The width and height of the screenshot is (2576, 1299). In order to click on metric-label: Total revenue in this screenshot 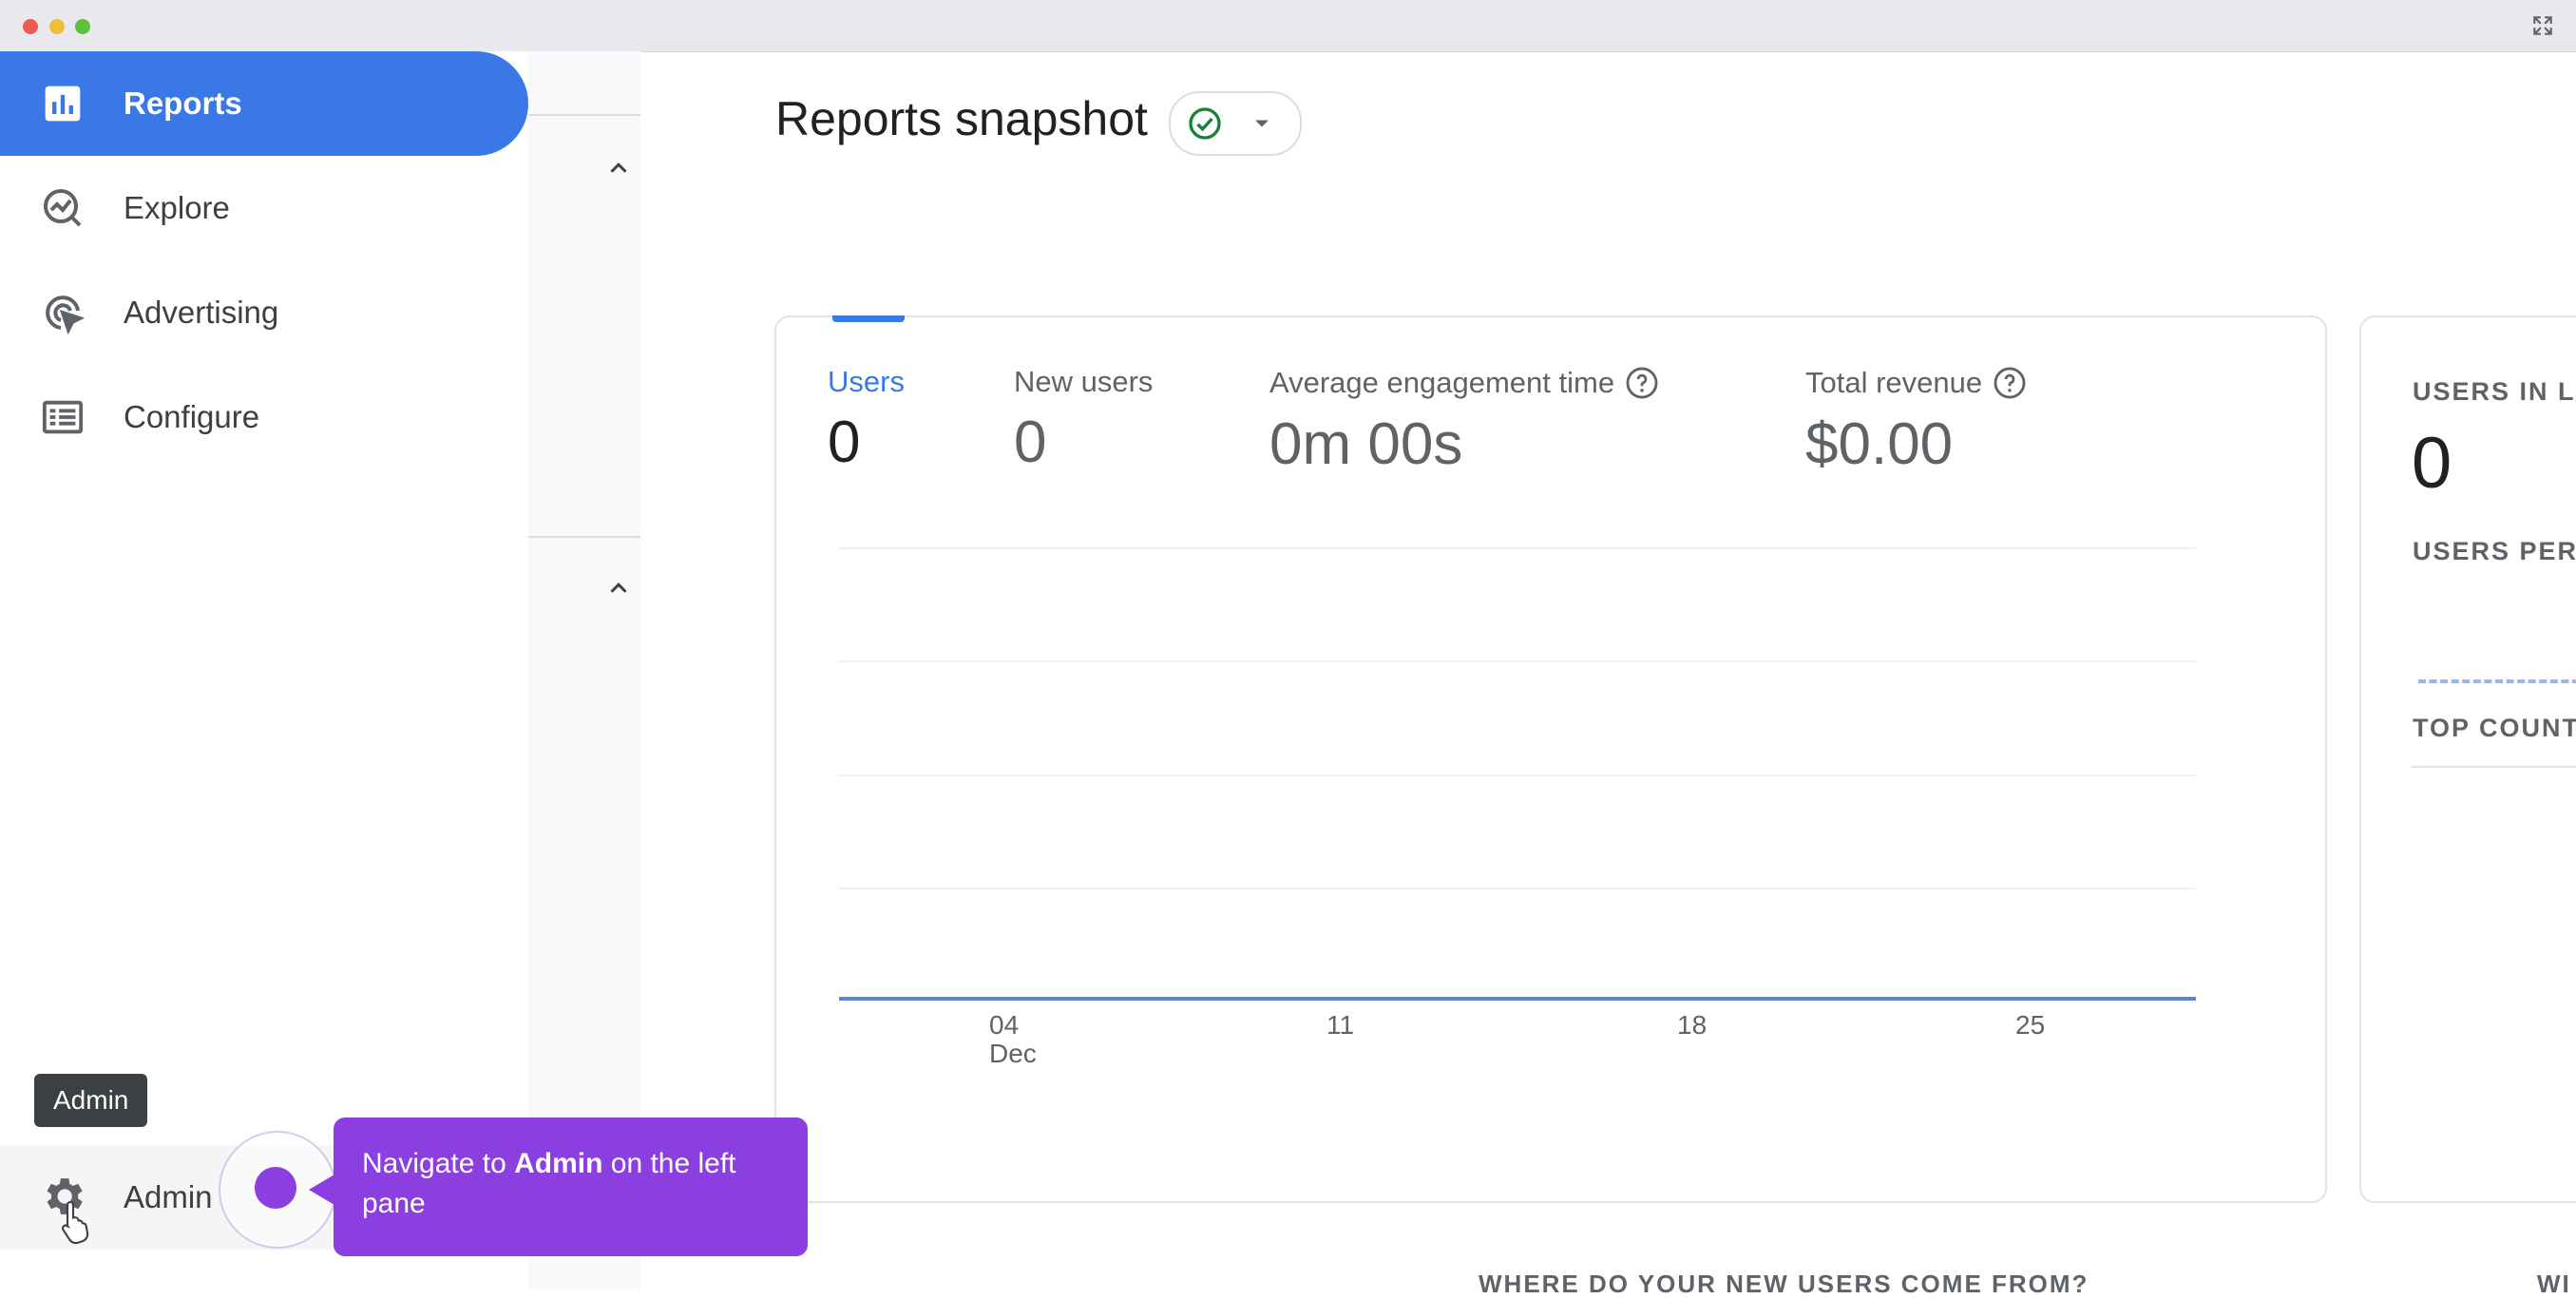, I will do `click(1894, 383)`.